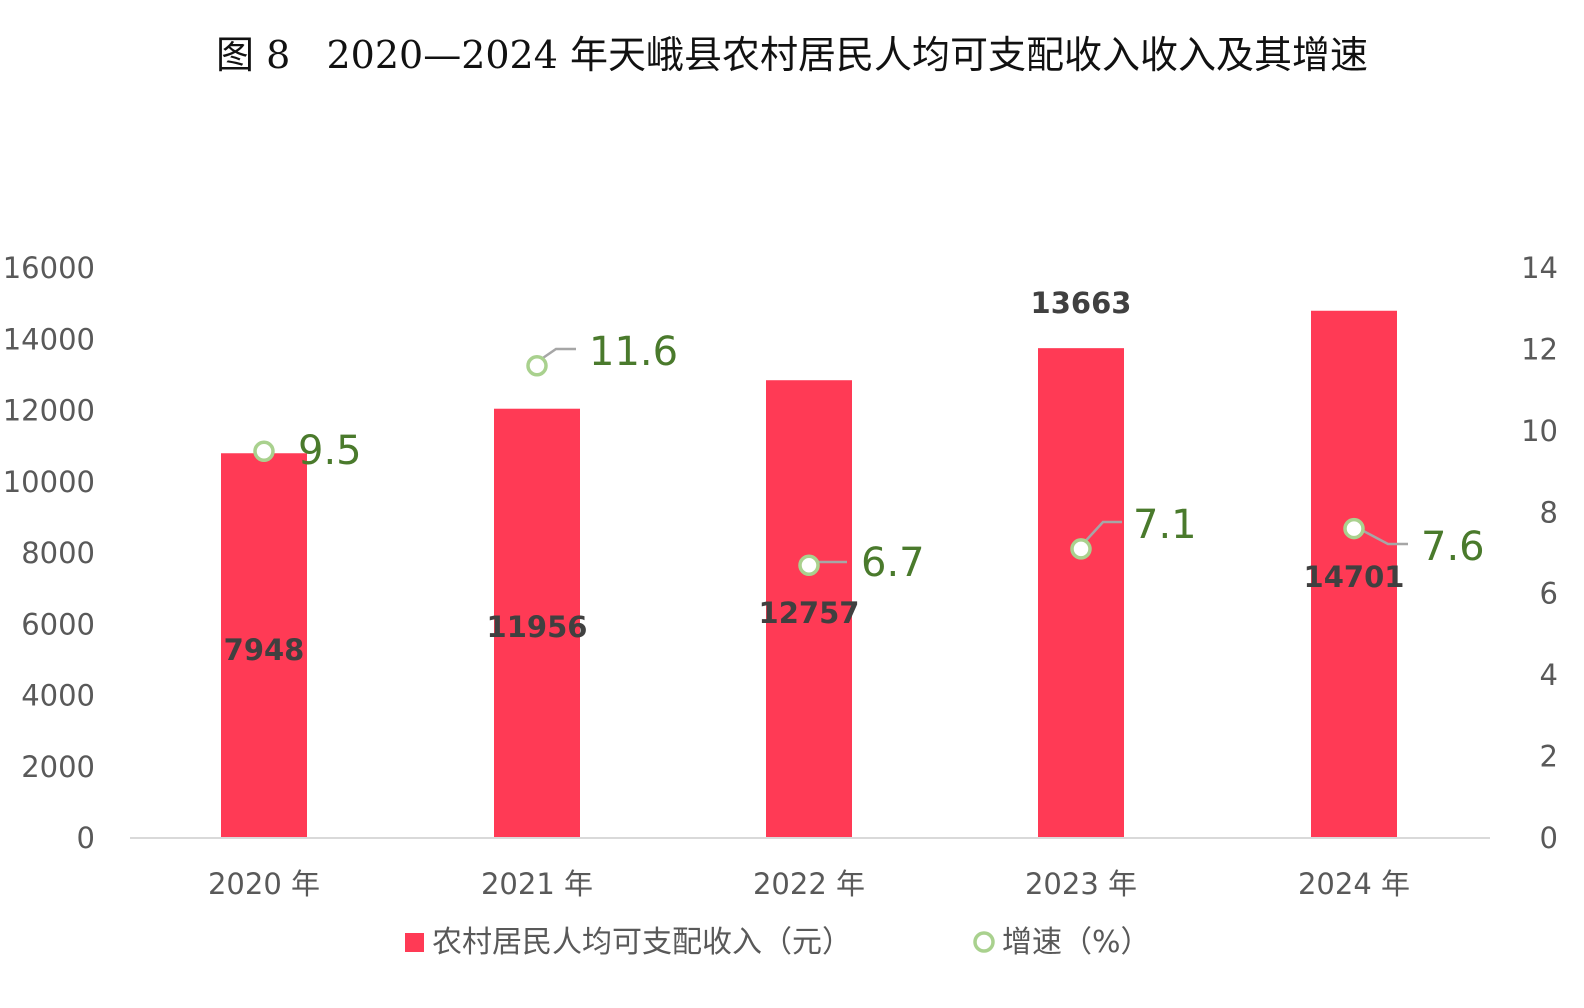 The height and width of the screenshot is (1008, 1584). What do you see at coordinates (642, 942) in the screenshot?
I see `legend-income-label: 农村居民人均可支配收入（元）` at bounding box center [642, 942].